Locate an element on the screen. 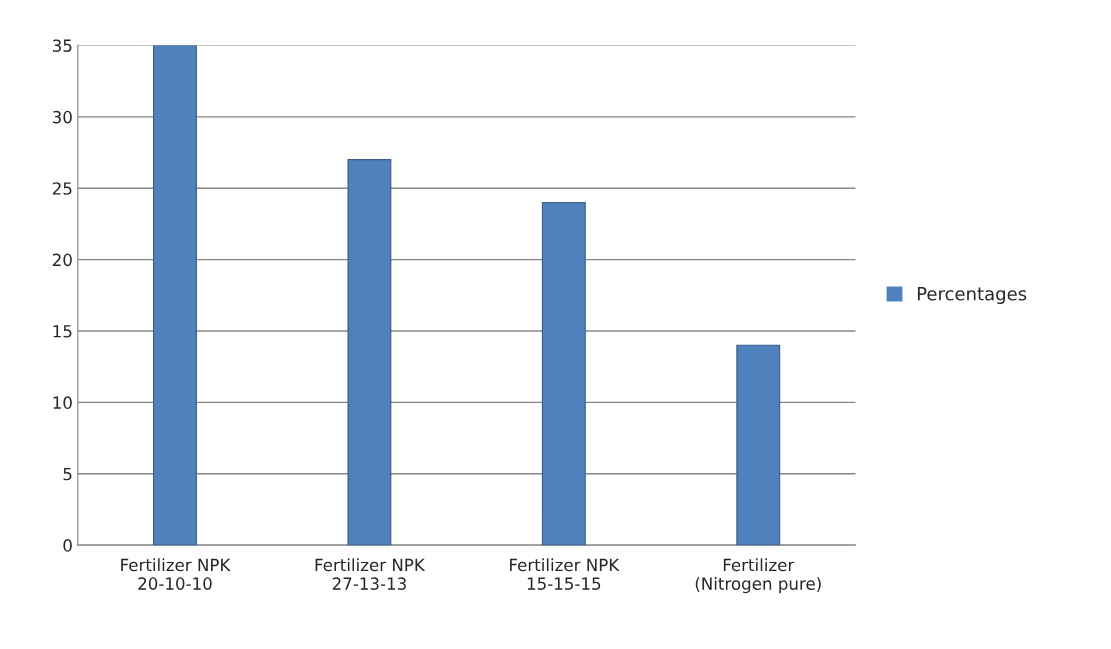 The height and width of the screenshot is (649, 1111). x-tick-label: Fertilizer NPK 27-13-13 is located at coordinates (370, 574).